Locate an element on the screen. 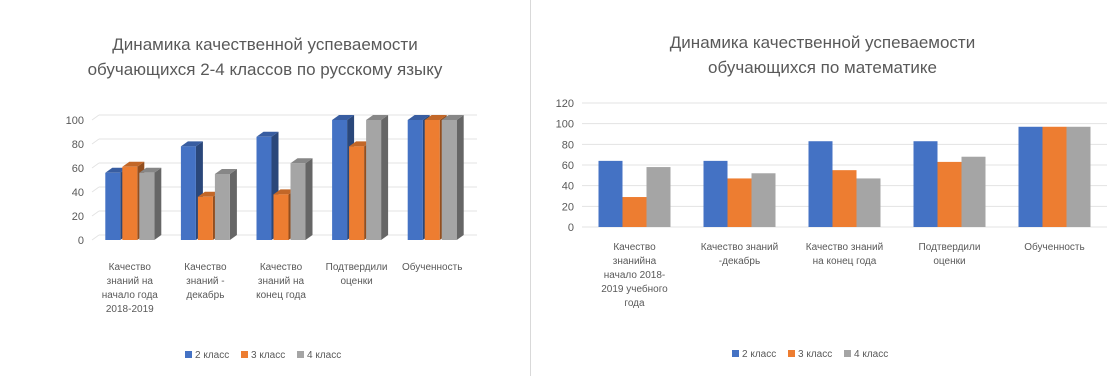  x-category-label: -декабрь is located at coordinates (739, 261).